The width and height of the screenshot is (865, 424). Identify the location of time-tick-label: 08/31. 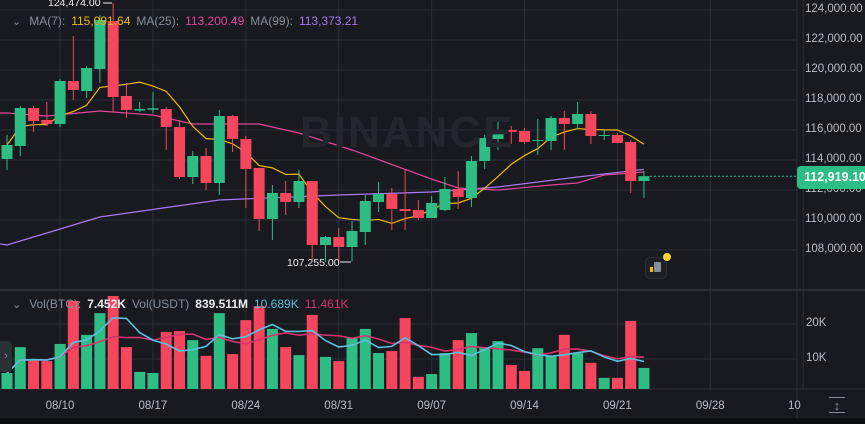
(339, 406).